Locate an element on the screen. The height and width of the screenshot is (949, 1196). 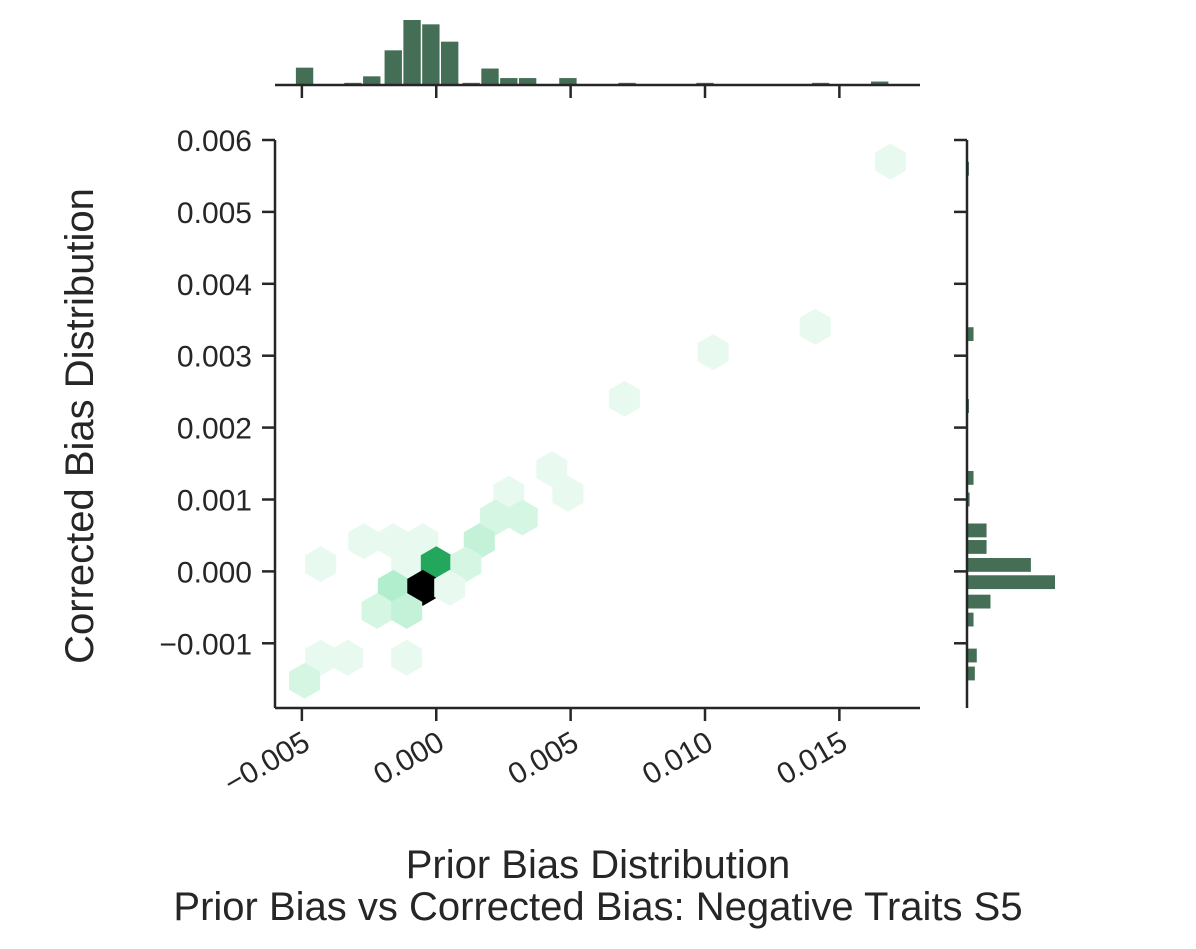
x-tick-label: 0.010 is located at coordinates (678, 758).